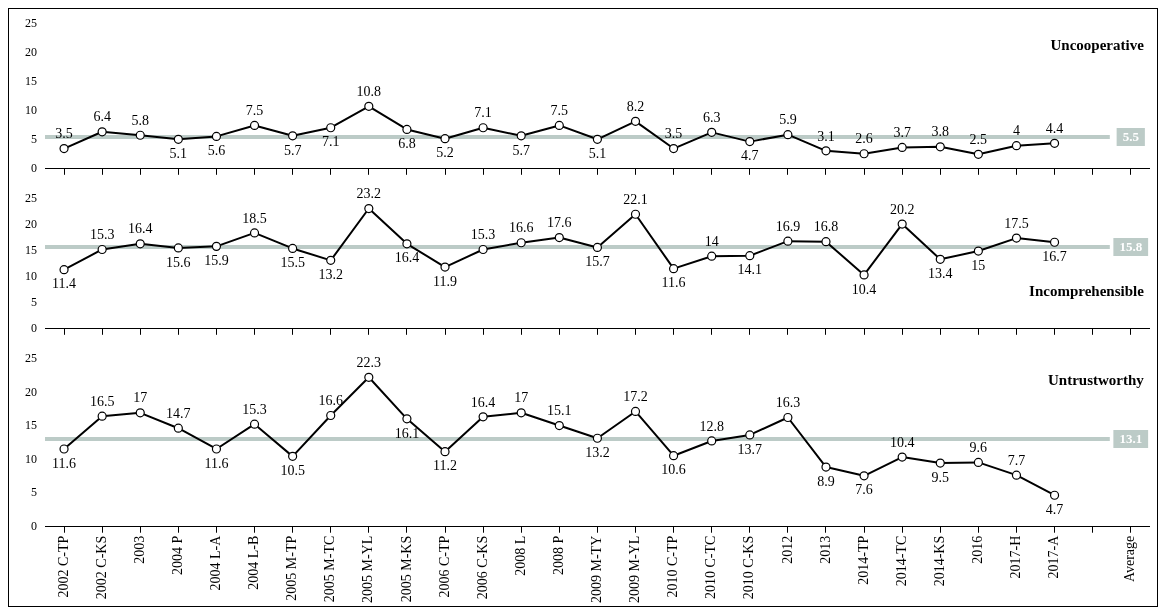 This screenshot has height=615, width=1164. What do you see at coordinates (216, 261) in the screenshot?
I see `data-label: 15.9` at bounding box center [216, 261].